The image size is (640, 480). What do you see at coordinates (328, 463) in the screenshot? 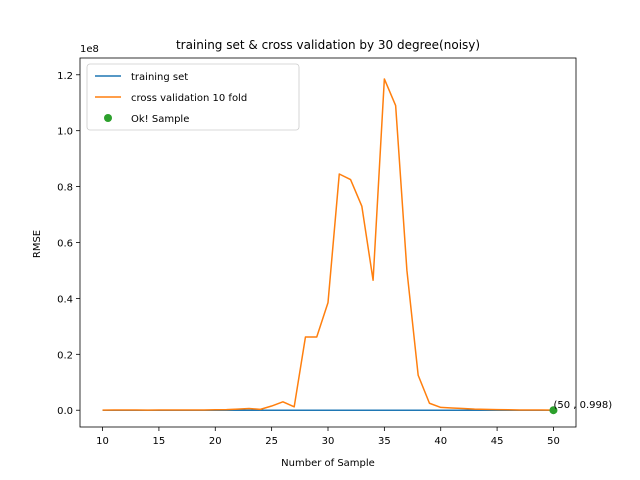
I see `x-axis-label: Number of Sample` at bounding box center [328, 463].